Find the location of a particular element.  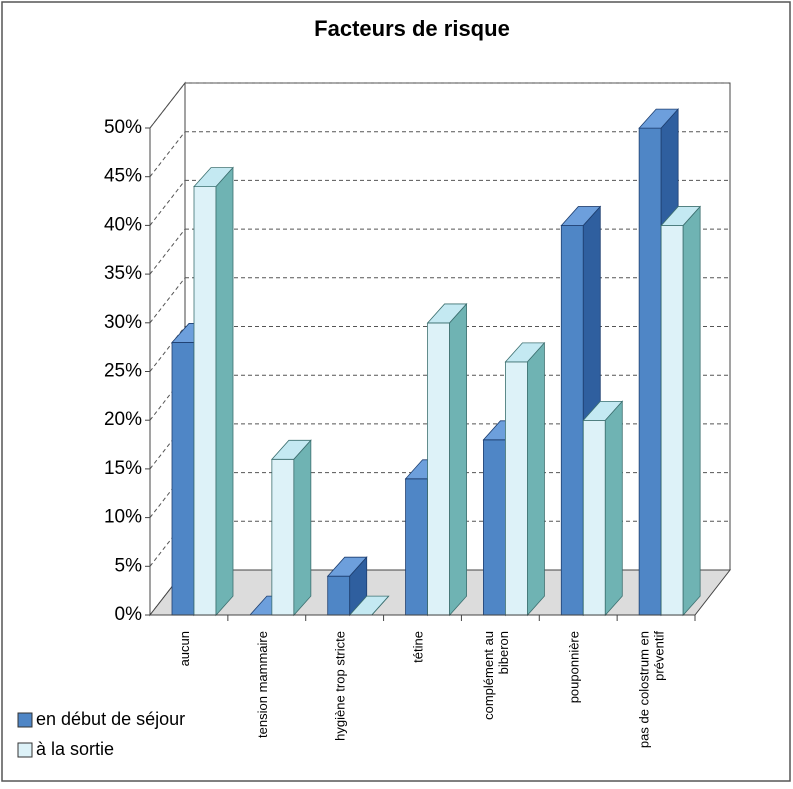

y-tick-label: 20% is located at coordinates (123, 419).